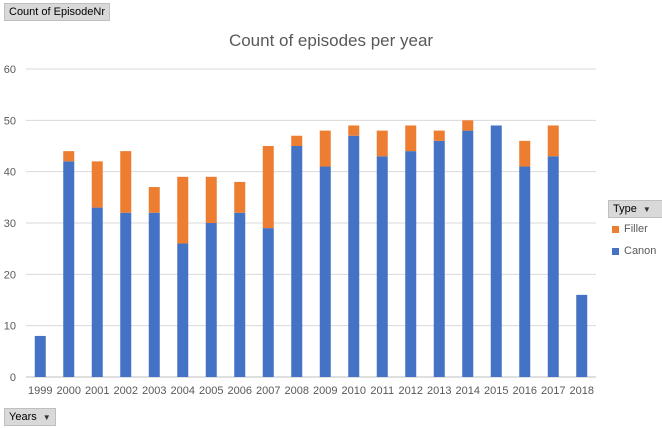 This screenshot has width=662, height=428. What do you see at coordinates (154, 391) in the screenshot?
I see `x-tick-label: 2003` at bounding box center [154, 391].